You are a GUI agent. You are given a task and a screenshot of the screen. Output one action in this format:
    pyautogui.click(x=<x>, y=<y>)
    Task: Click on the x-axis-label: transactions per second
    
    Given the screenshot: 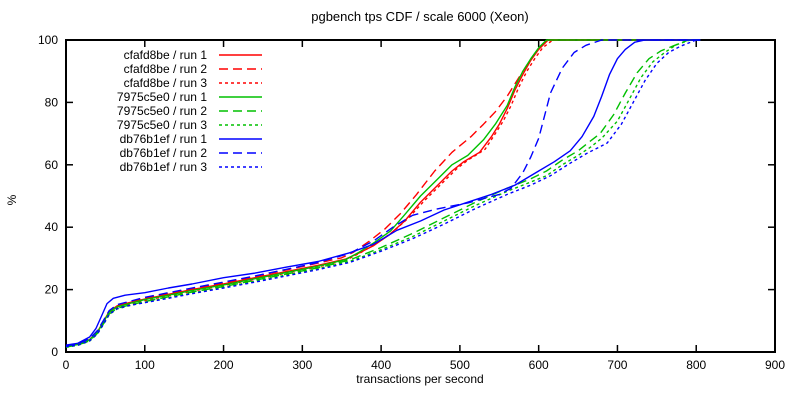 What is the action you would take?
    pyautogui.click(x=419, y=379)
    